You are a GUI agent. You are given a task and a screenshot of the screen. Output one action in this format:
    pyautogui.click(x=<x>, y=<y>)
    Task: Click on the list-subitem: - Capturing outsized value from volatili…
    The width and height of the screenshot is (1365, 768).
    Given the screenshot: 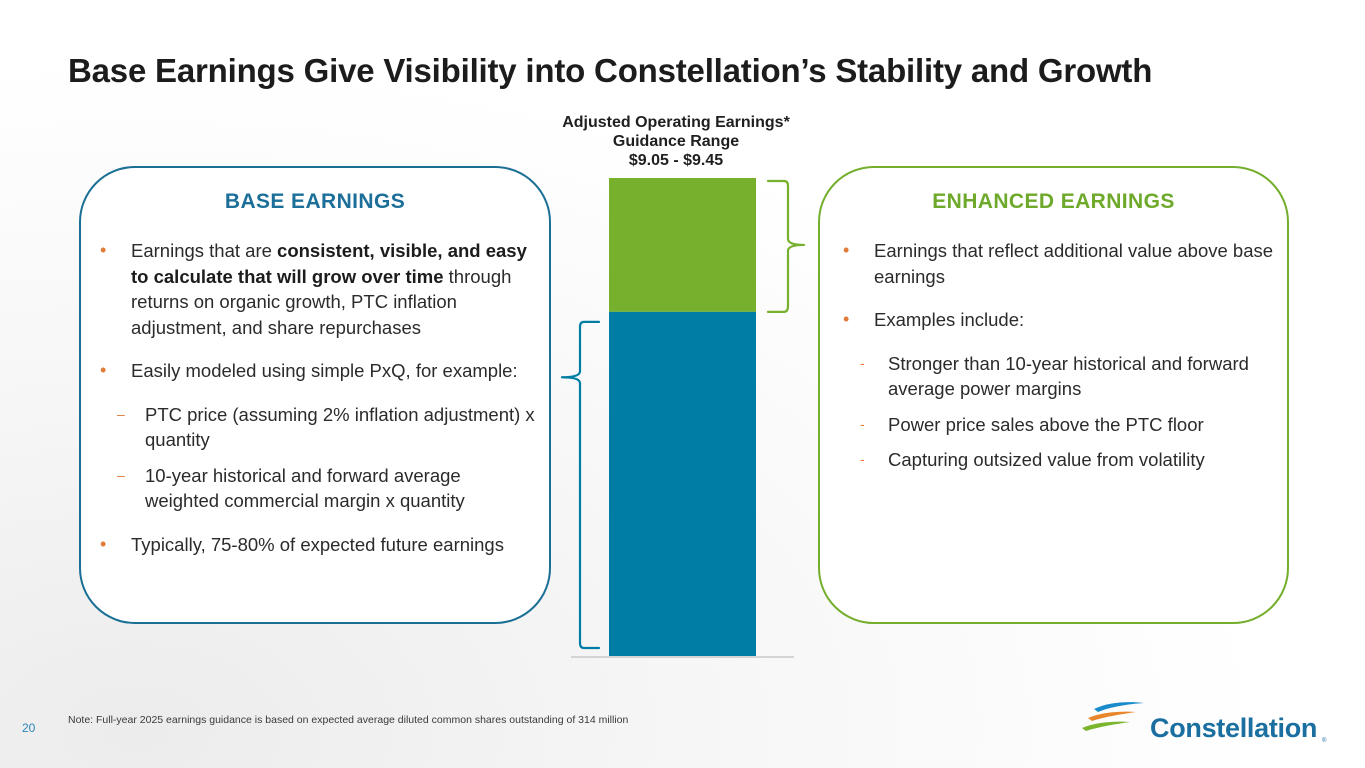 What is the action you would take?
    pyautogui.click(x=1058, y=460)
    